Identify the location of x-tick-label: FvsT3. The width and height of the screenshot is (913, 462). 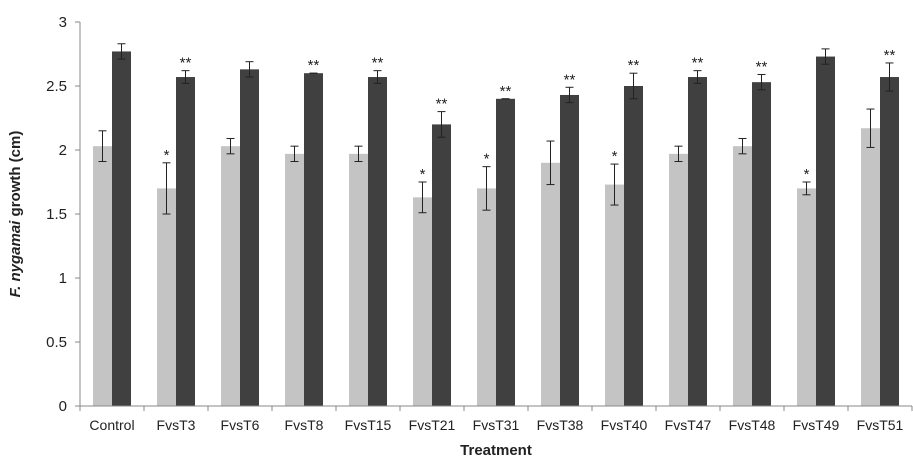
(176, 425).